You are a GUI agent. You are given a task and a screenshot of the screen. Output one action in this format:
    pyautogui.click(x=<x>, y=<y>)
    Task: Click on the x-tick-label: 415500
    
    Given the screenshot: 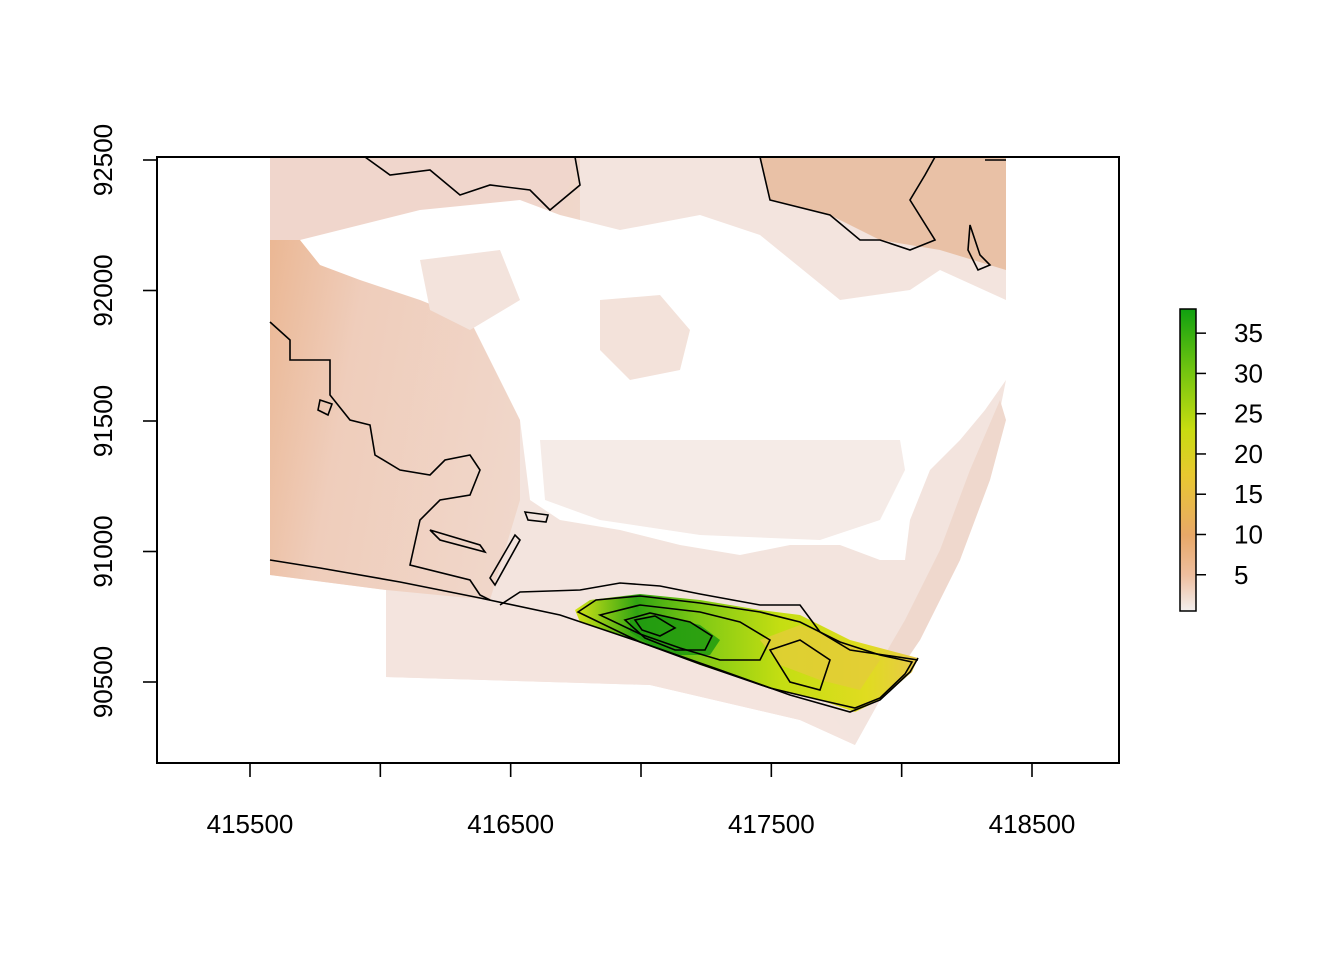 What is the action you would take?
    pyautogui.click(x=250, y=824)
    